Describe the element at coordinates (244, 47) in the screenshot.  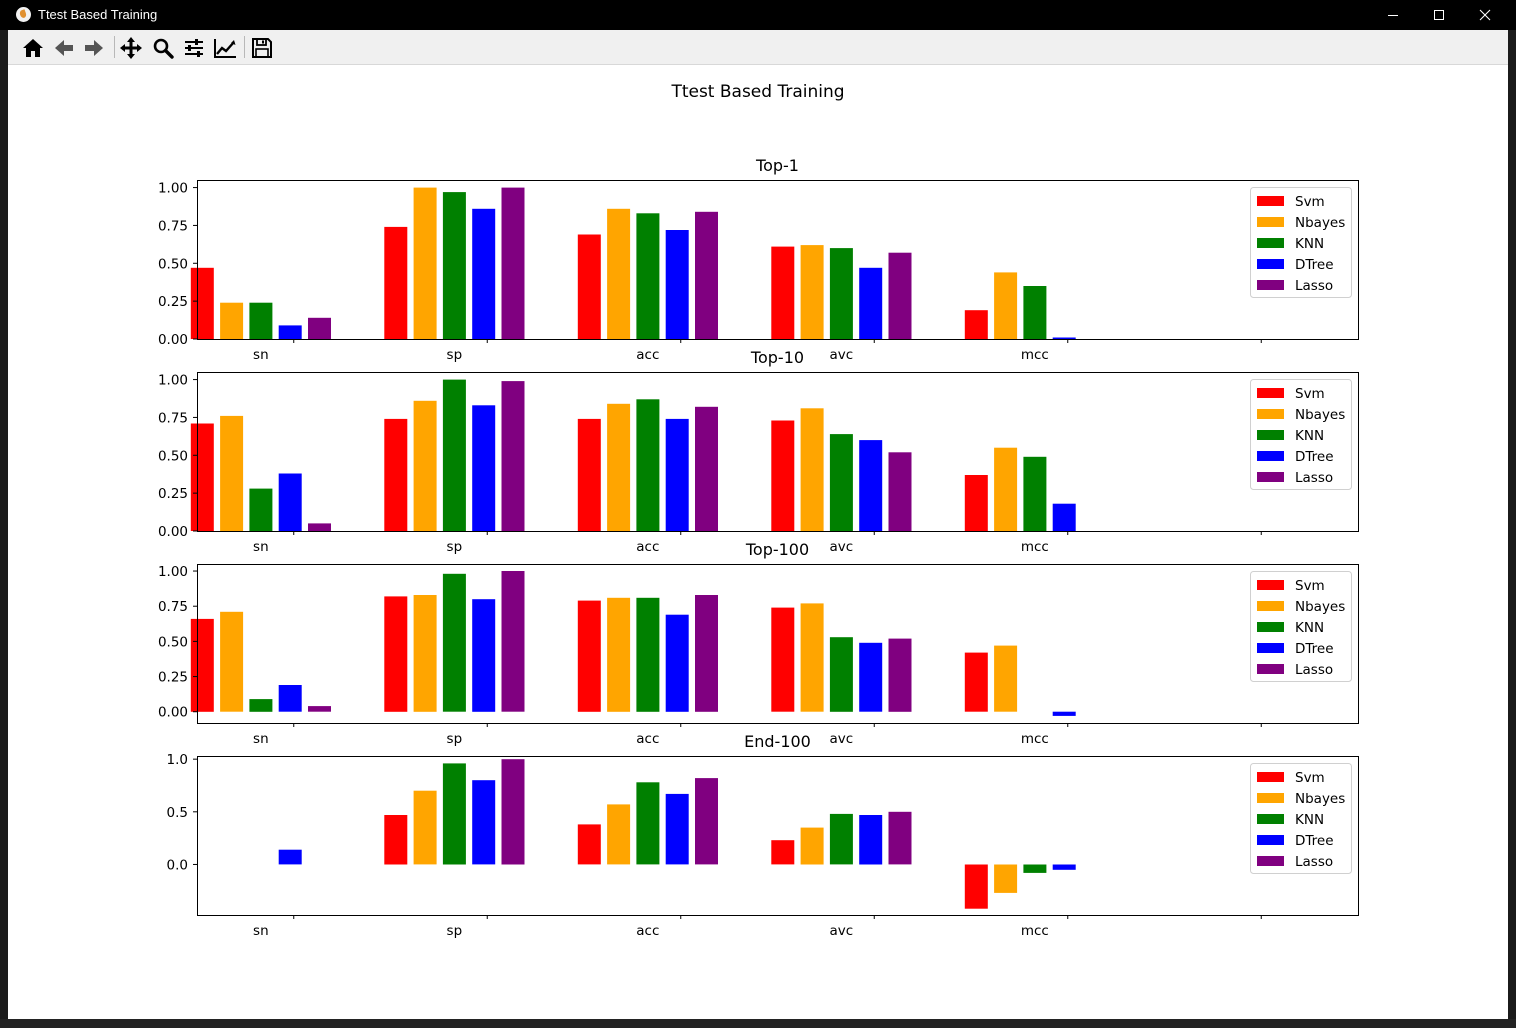
I see `toolbar-separator` at that location.